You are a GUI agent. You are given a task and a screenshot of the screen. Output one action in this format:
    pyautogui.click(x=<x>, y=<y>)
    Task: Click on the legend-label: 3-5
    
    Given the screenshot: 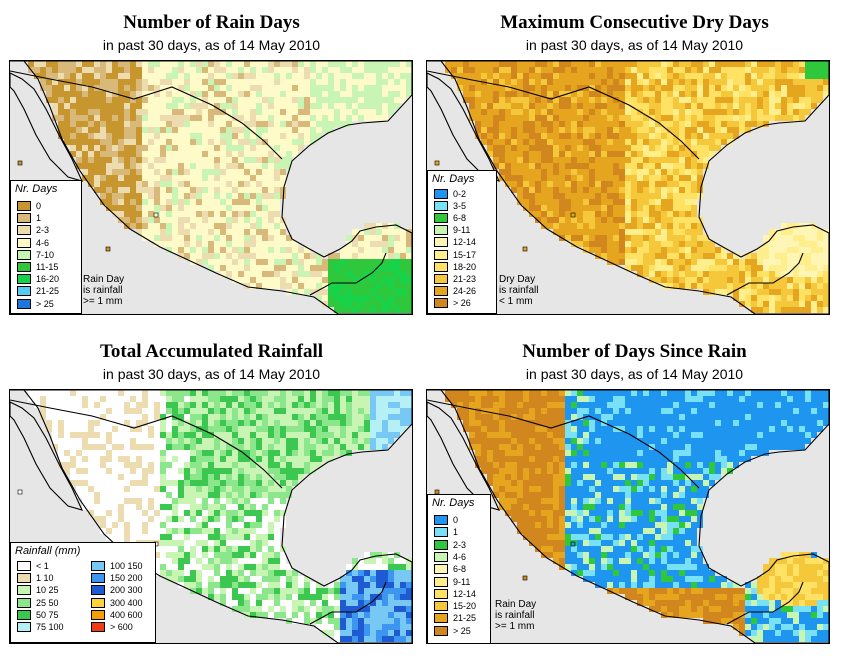 What is the action you would take?
    pyautogui.click(x=460, y=206)
    